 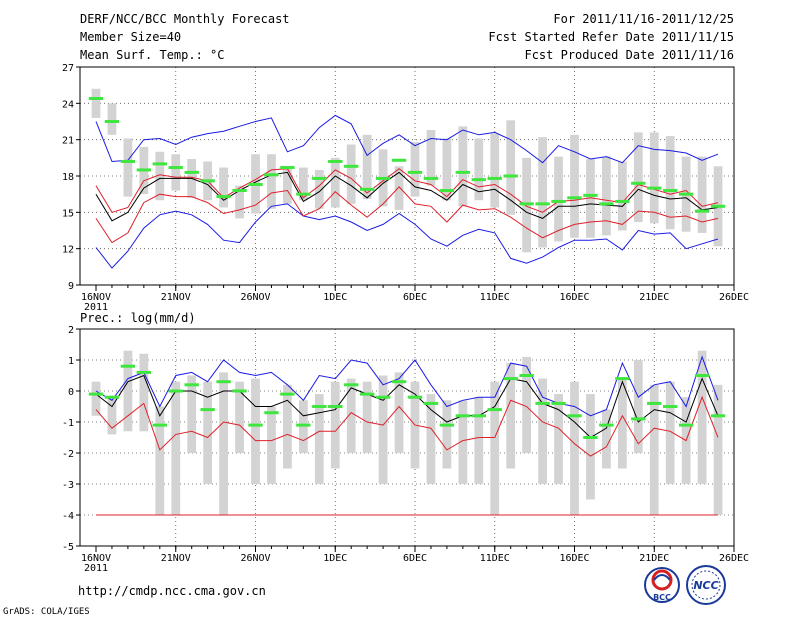 What do you see at coordinates (185, 19) in the screenshot?
I see `figure-title: DERF/NCC/BCC Monthly Forecast` at bounding box center [185, 19].